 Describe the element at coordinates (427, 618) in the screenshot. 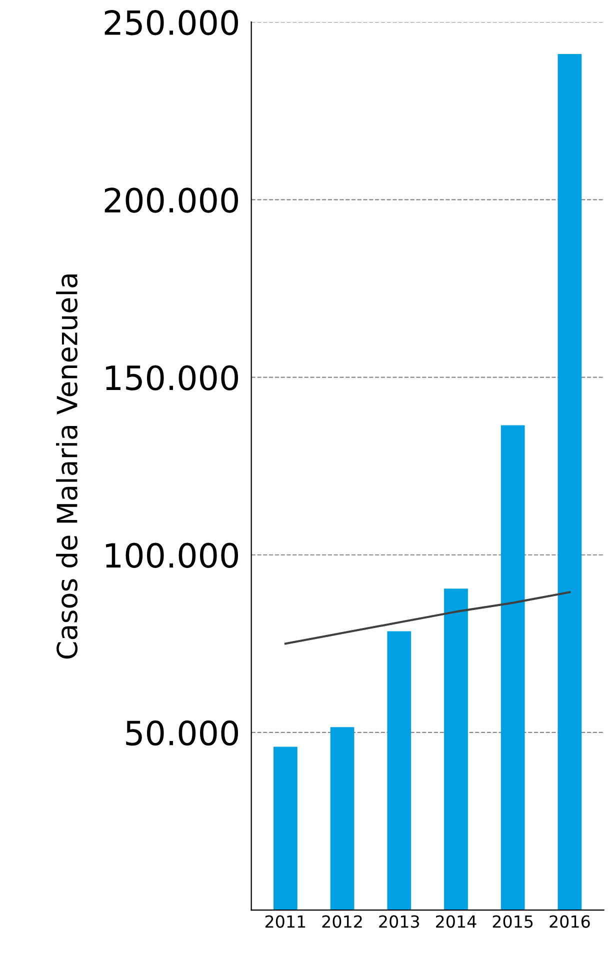

I see `line-series` at that location.